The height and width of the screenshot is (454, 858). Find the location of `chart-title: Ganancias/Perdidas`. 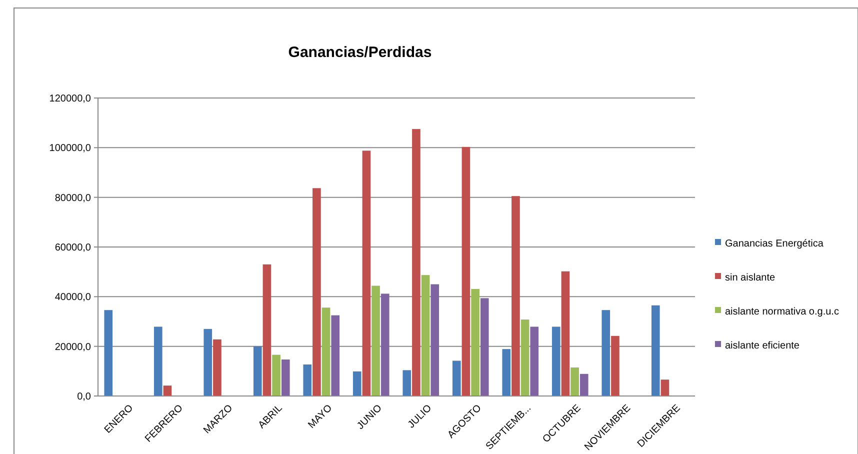

chart-title: Ganancias/Perdidas is located at coordinates (360, 52).